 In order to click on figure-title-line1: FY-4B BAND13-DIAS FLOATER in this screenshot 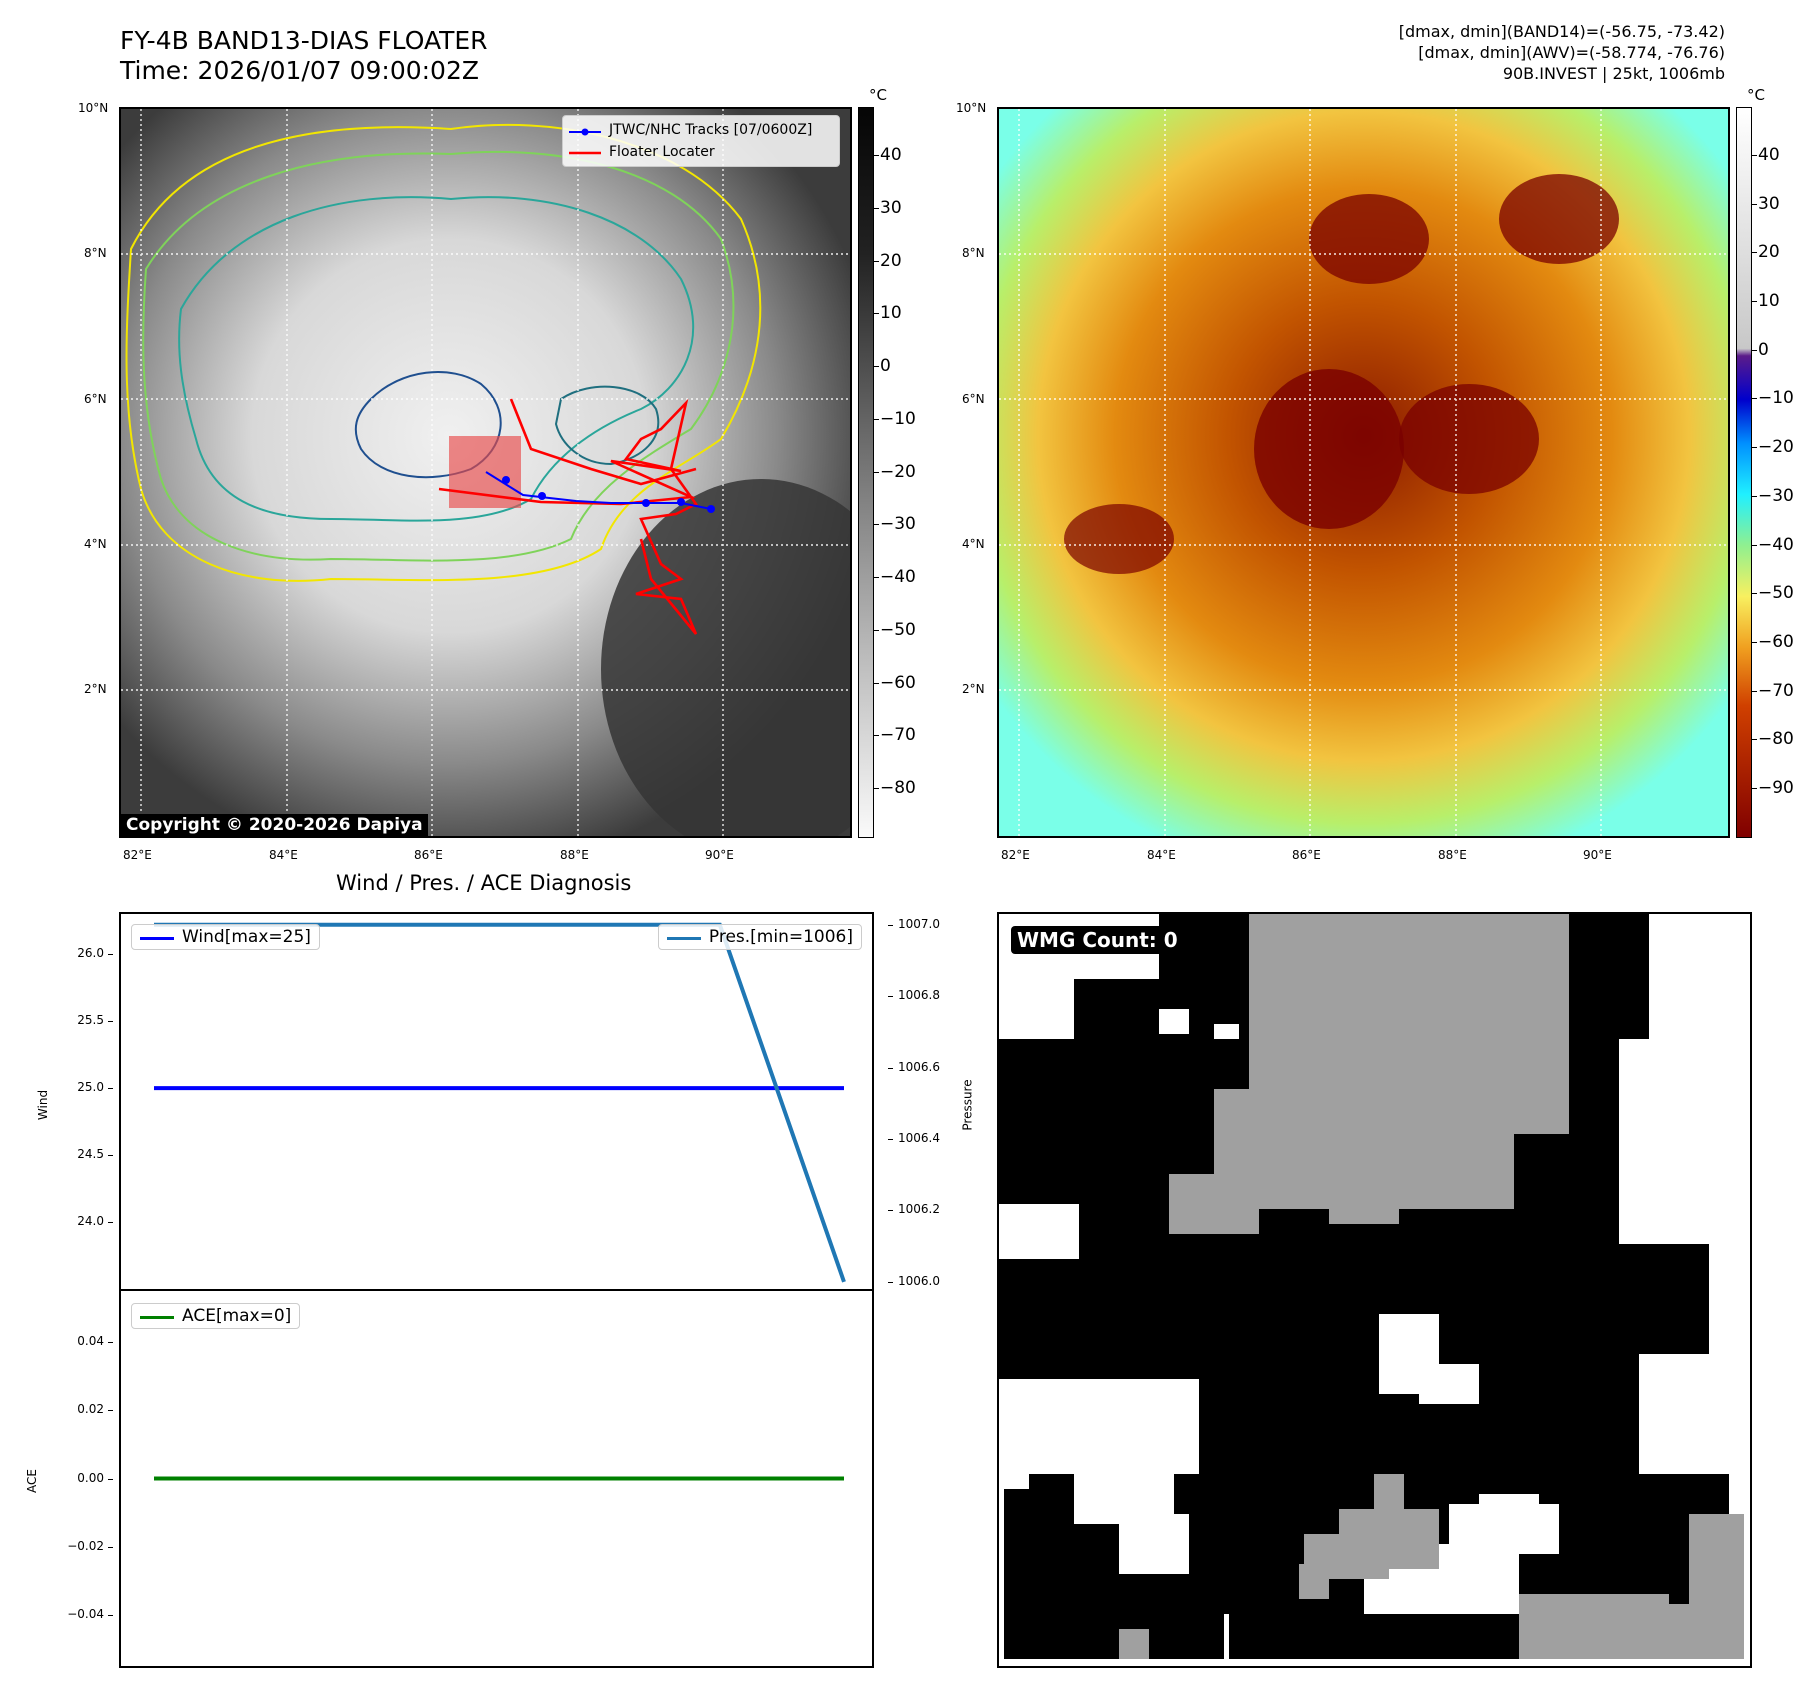, I will do `click(304, 40)`.